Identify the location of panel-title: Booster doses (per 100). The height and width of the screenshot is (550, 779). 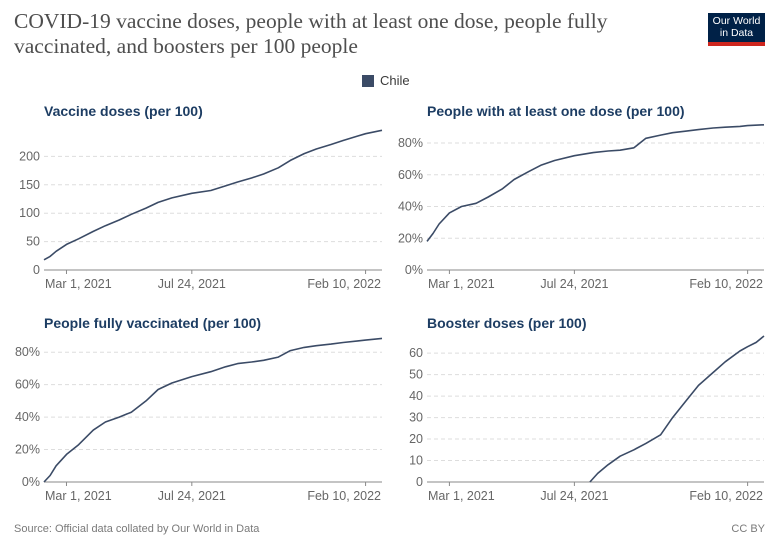
(507, 323).